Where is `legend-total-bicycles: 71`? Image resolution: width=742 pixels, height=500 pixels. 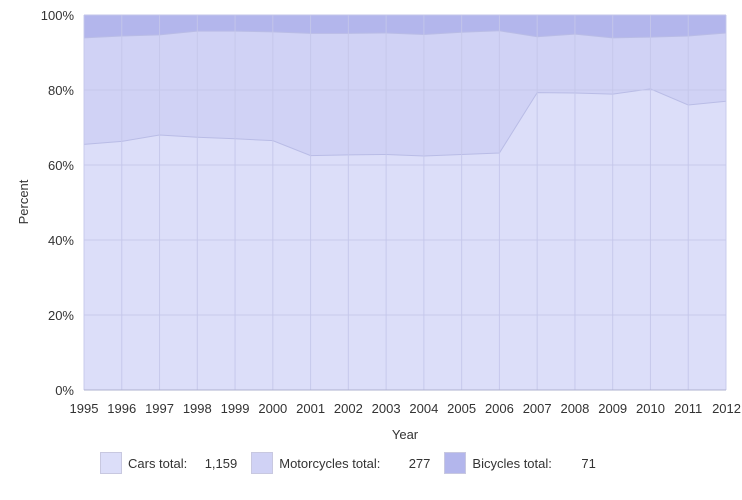 legend-total-bicycles: 71 is located at coordinates (588, 463).